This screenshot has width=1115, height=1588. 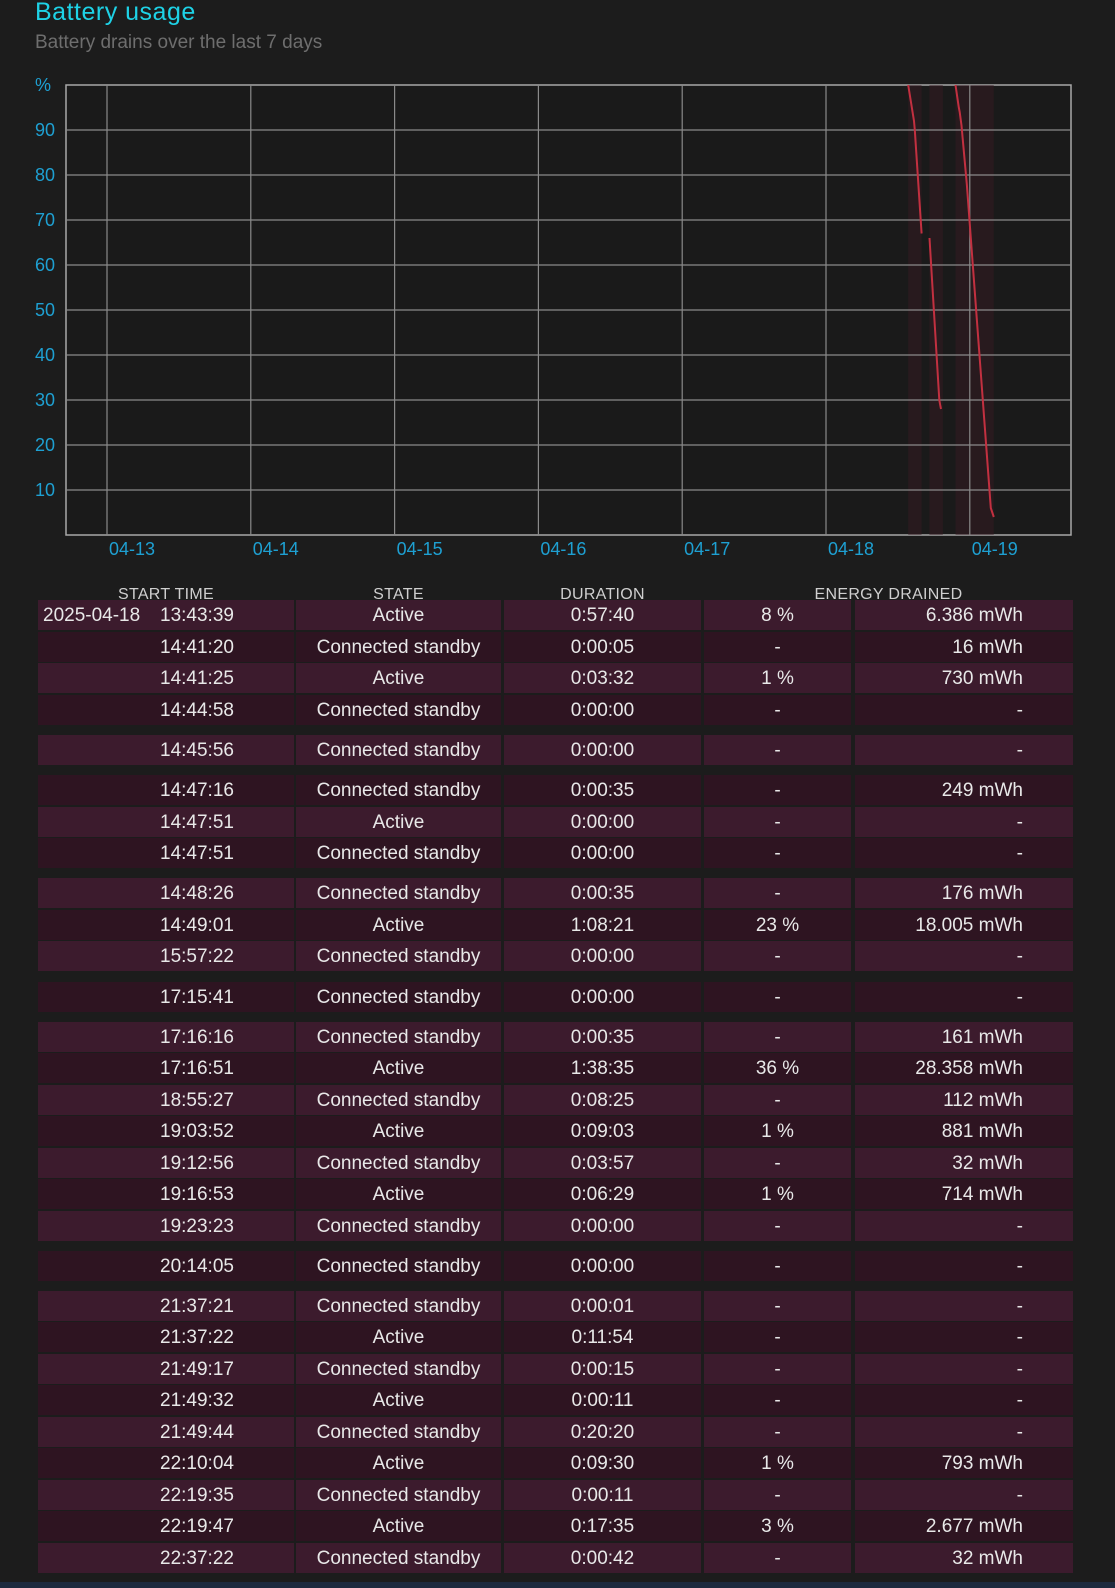 I want to click on page-title: Battery usage, so click(x=115, y=13).